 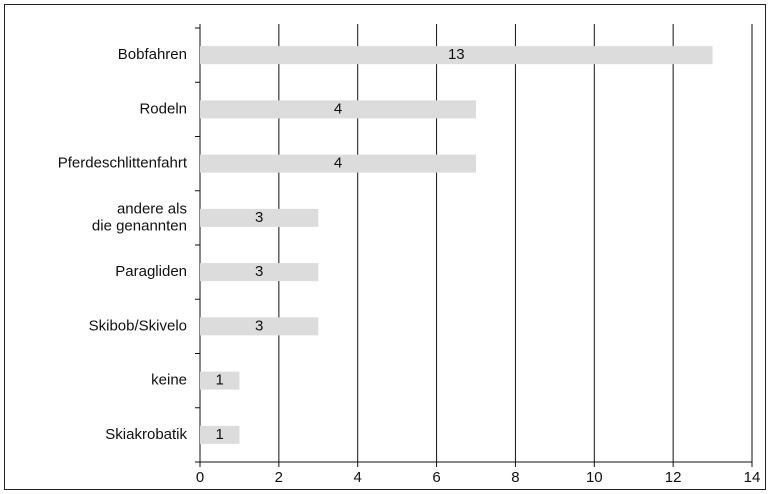 I want to click on category-label: Bobfahren, so click(x=152, y=54).